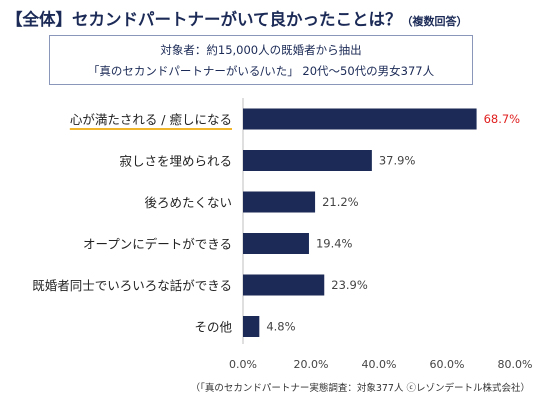 The height and width of the screenshot is (400, 540). What do you see at coordinates (311, 364) in the screenshot?
I see `x-tick-label: 20.0%` at bounding box center [311, 364].